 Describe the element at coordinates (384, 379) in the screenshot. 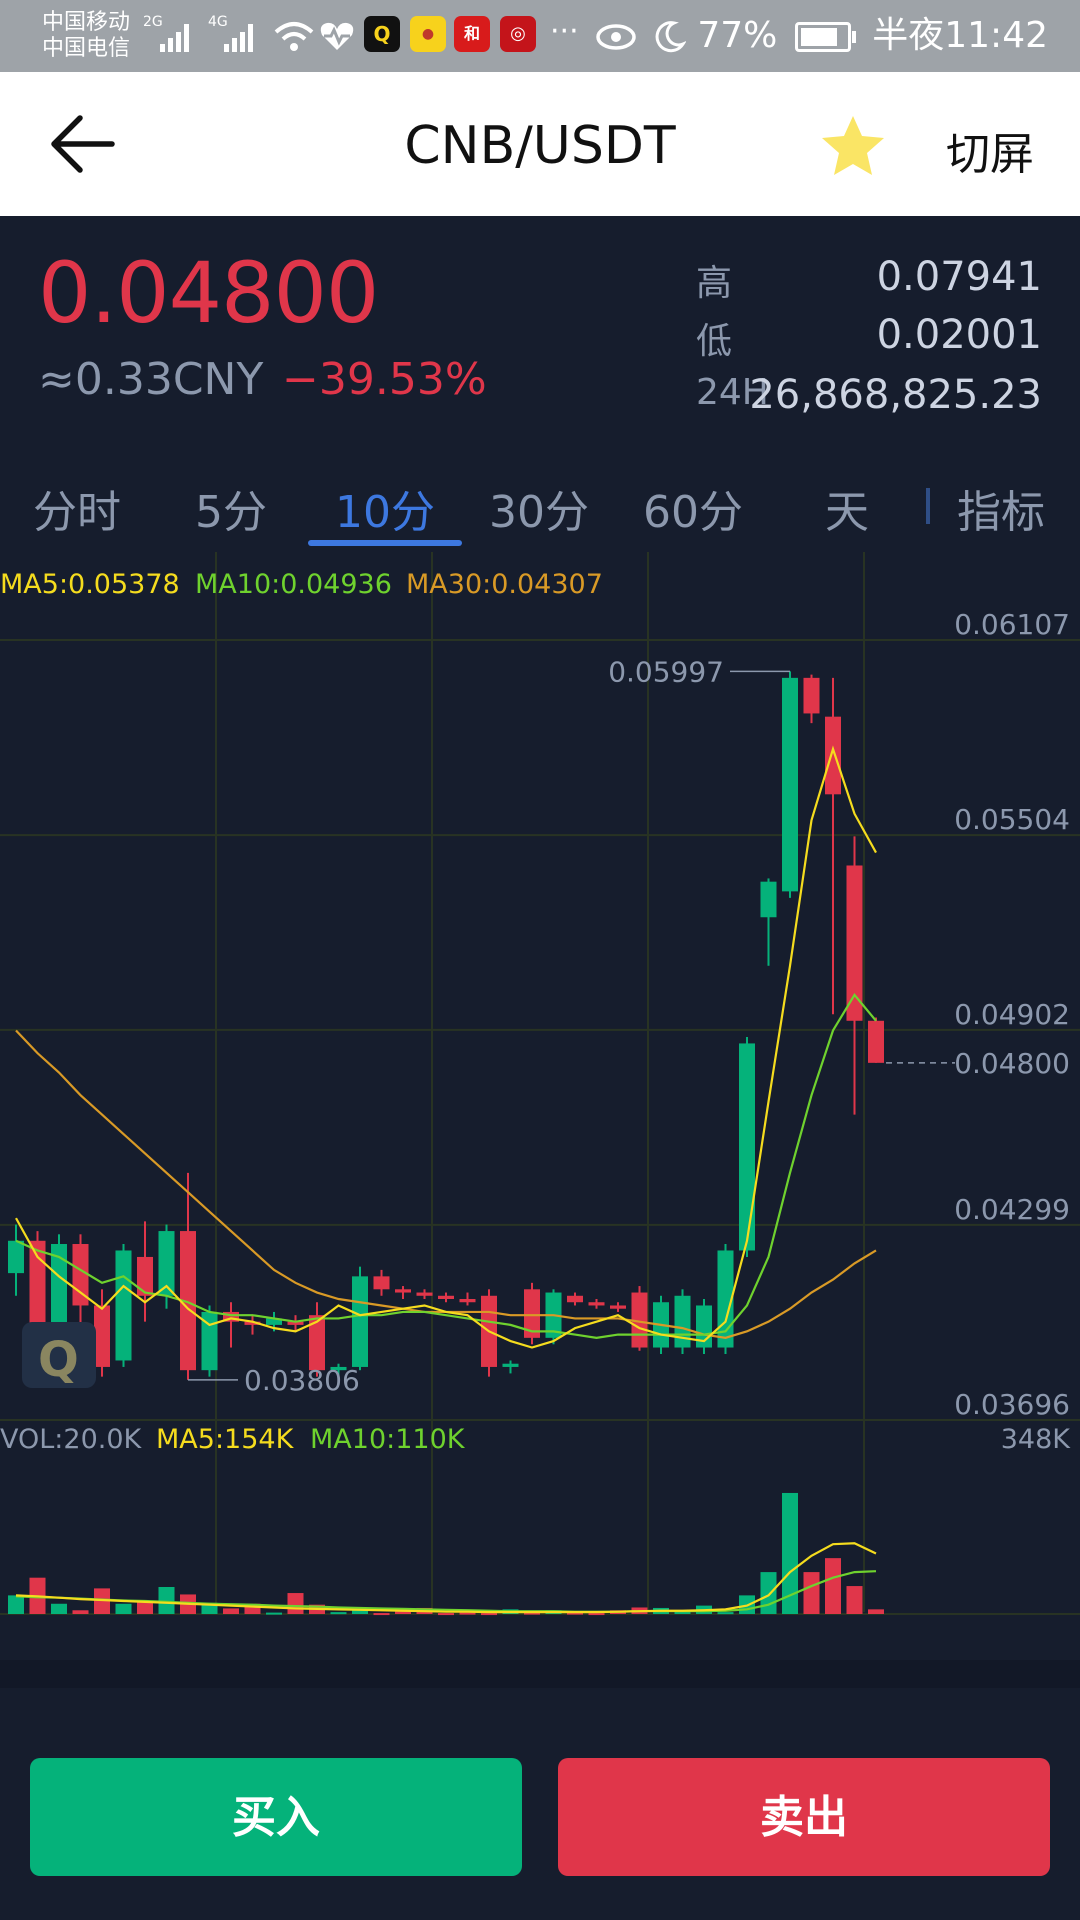

I see `price-change: −39.53%` at that location.